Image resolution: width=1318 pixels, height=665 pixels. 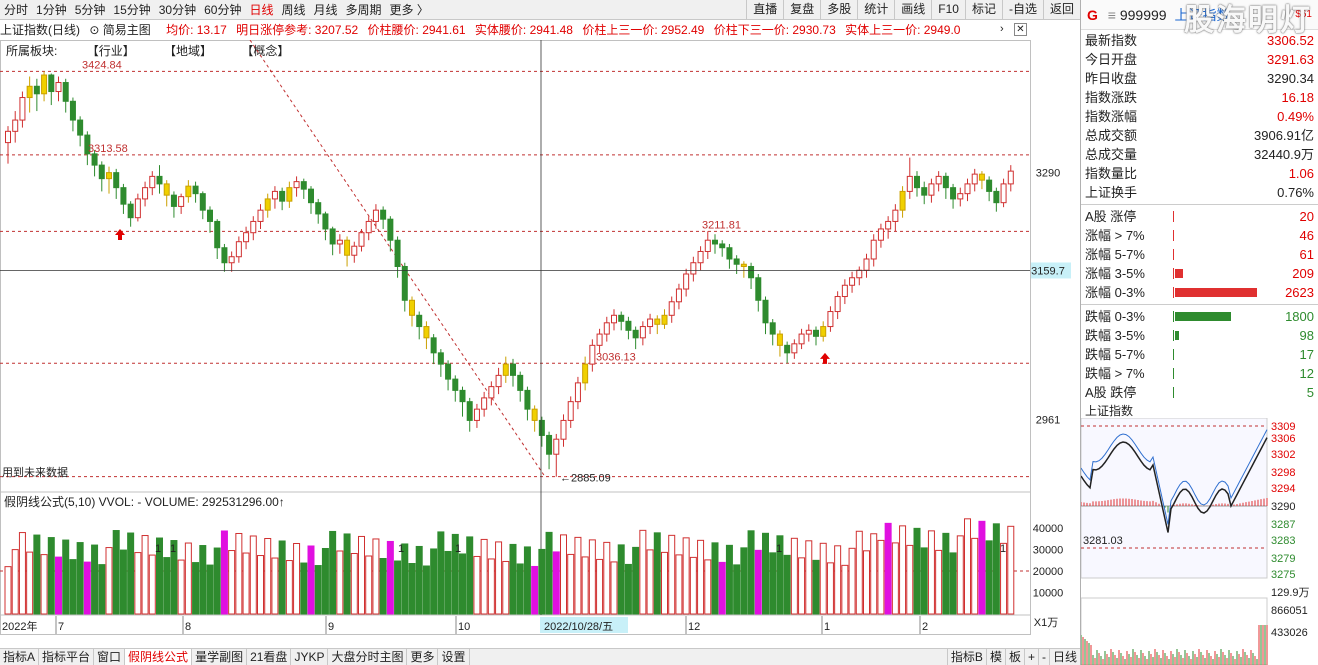 What do you see at coordinates (423, 657) in the screenshot?
I see `bottom-tab-8: 更多` at bounding box center [423, 657].